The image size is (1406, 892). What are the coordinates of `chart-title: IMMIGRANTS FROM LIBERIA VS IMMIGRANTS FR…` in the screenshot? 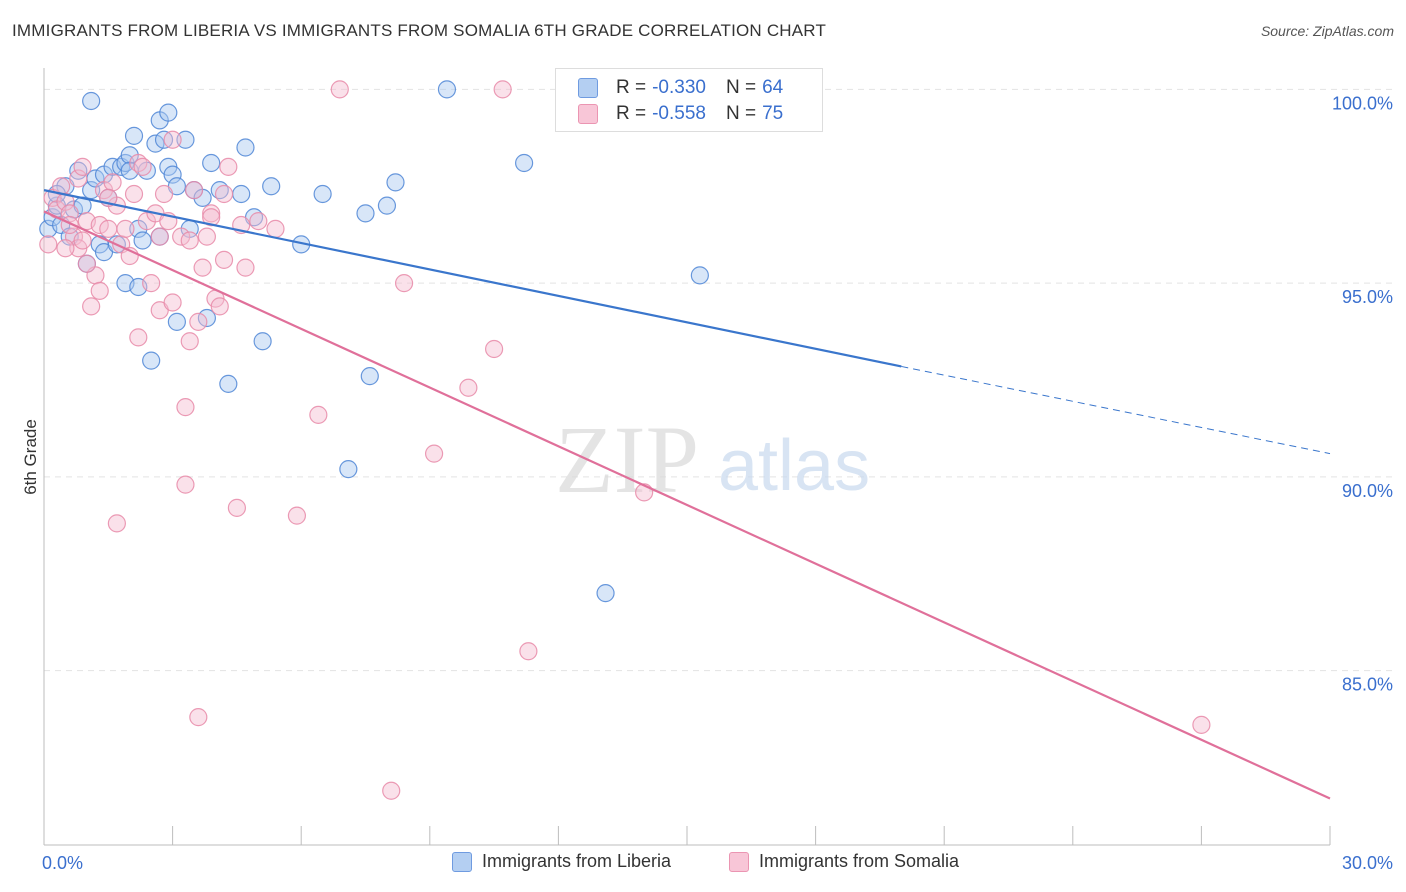 It's located at (419, 30).